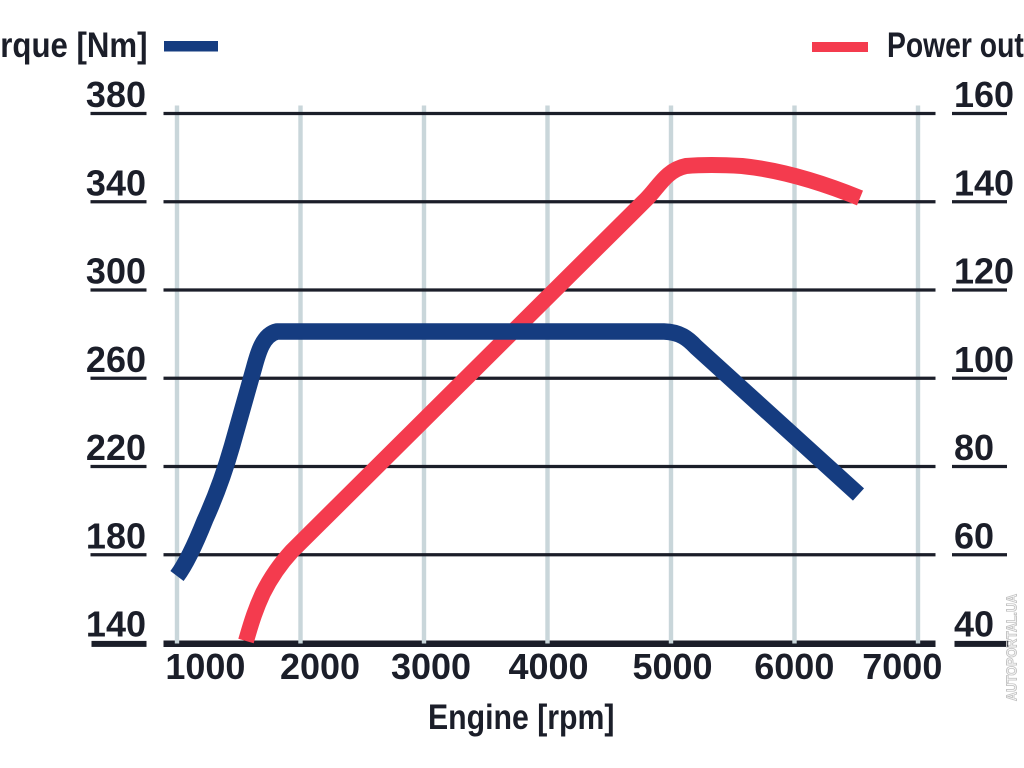  I want to click on svg-text: 100, so click(984, 359).